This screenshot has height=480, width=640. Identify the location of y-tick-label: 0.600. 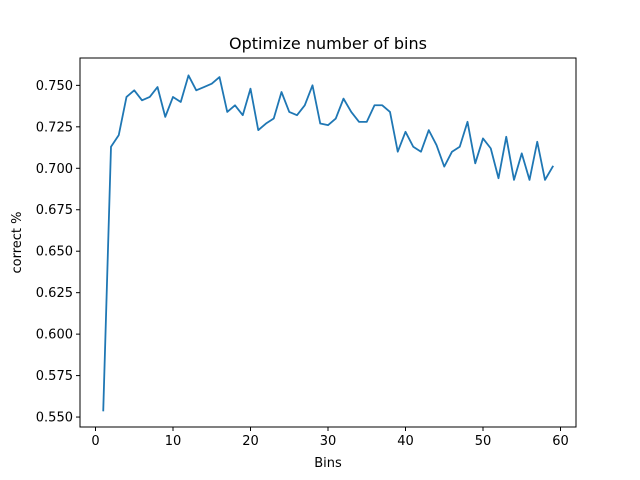
(54, 335).